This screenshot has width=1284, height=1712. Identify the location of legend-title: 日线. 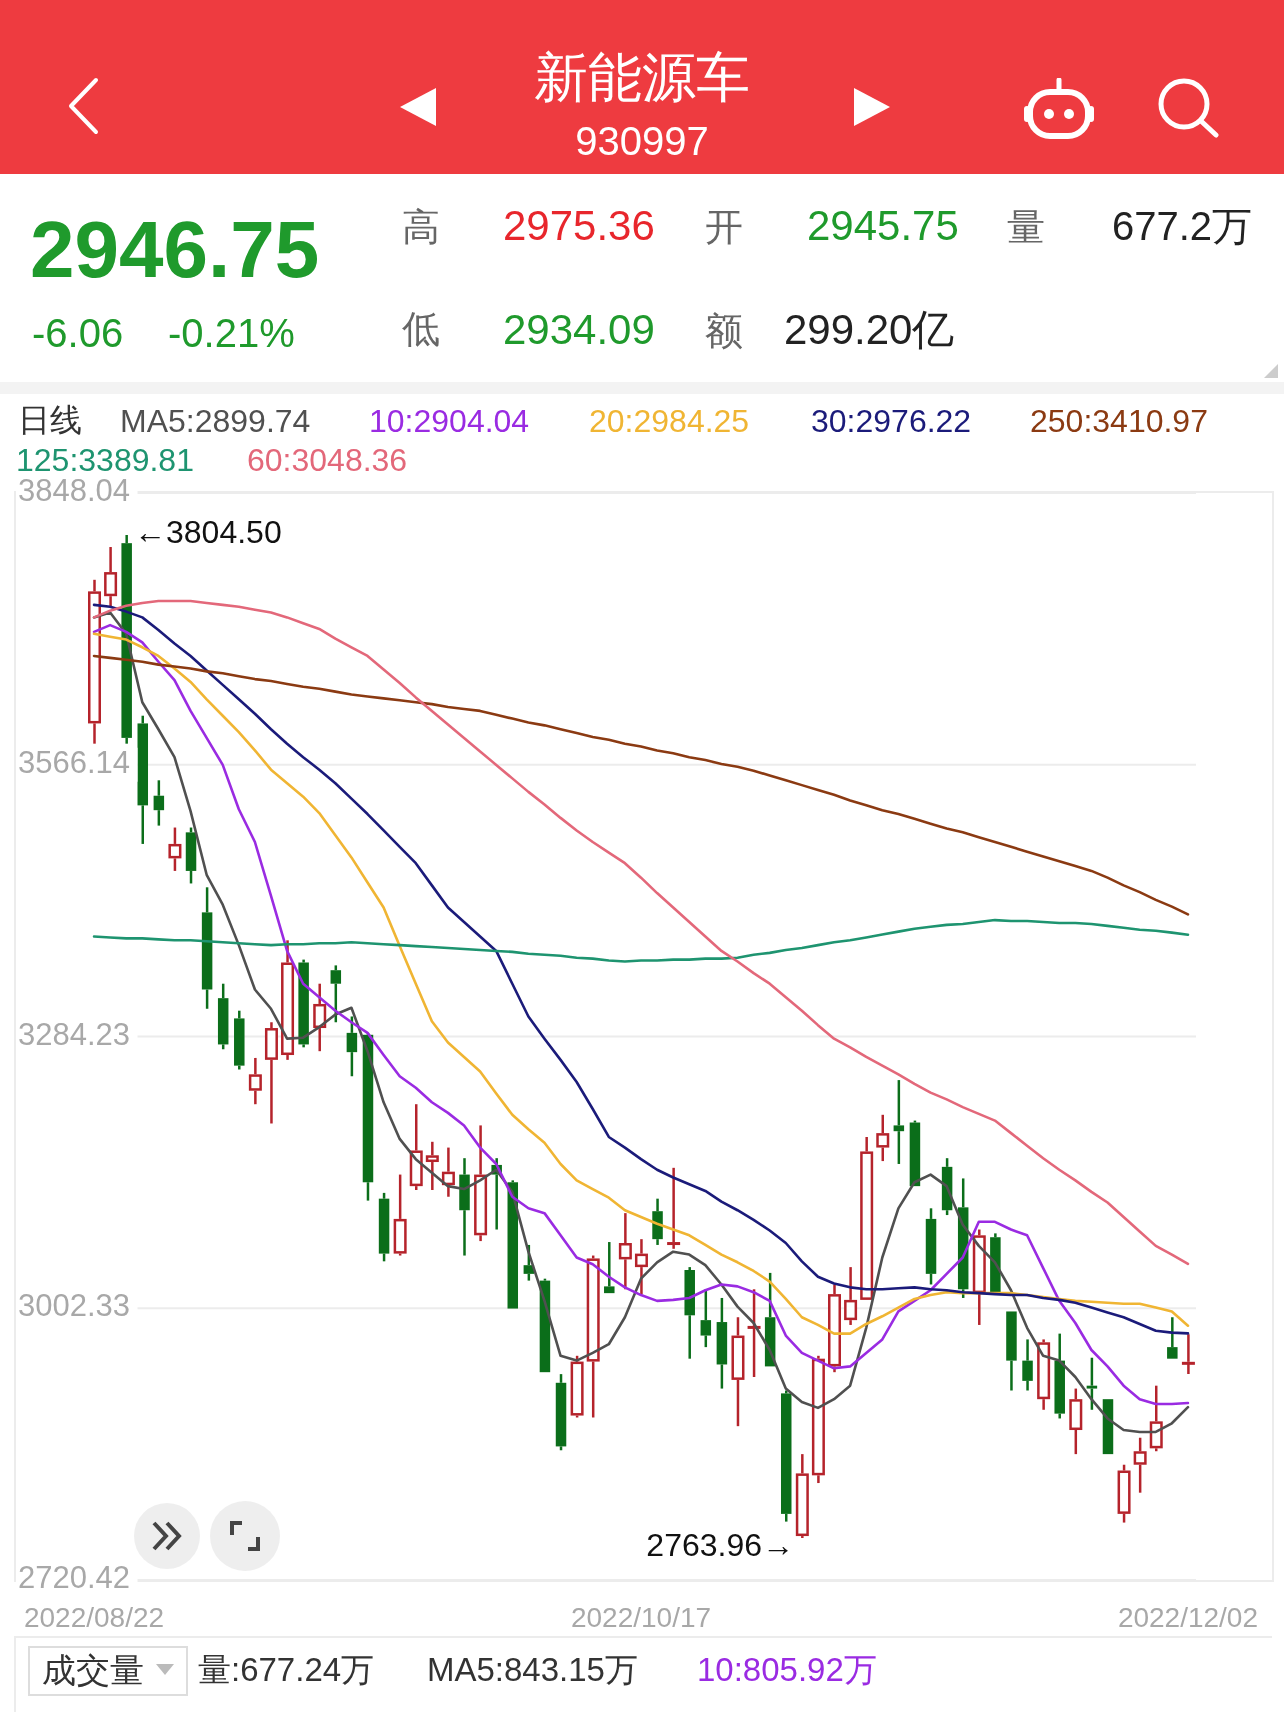
(50, 420).